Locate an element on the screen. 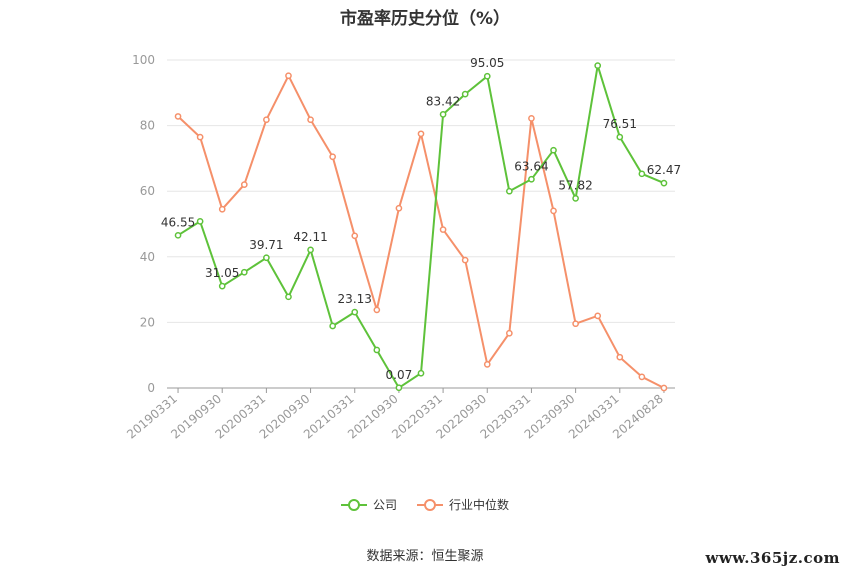 This screenshot has width=850, height=575. data-label: 76.51 is located at coordinates (620, 124).